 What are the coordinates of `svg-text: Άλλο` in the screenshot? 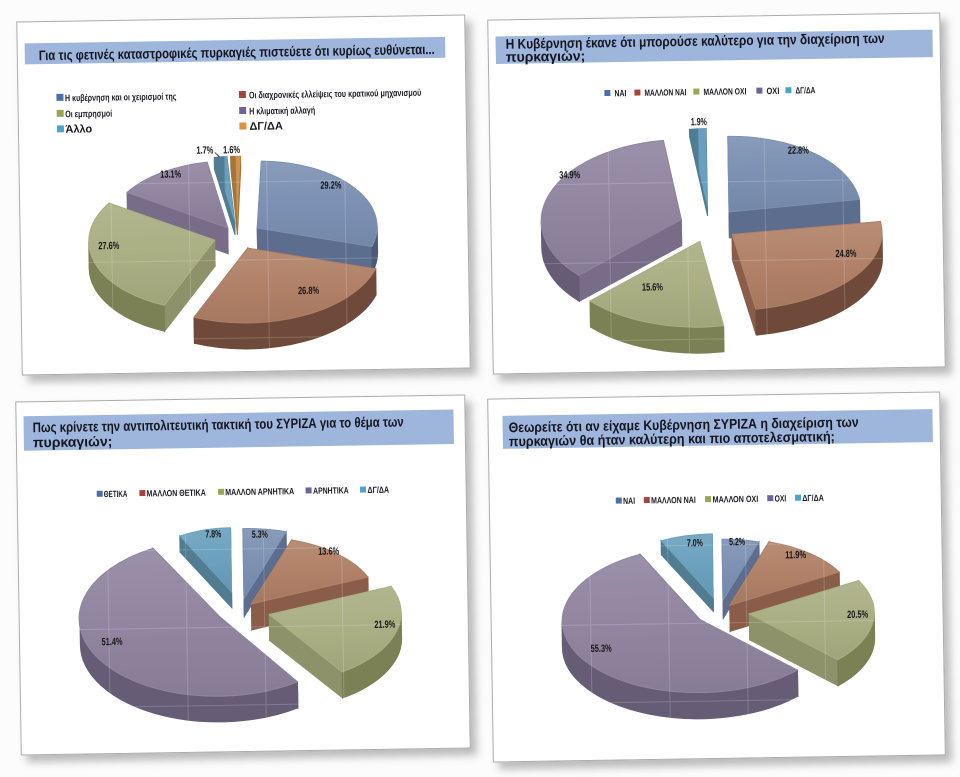 It's located at (78, 129).